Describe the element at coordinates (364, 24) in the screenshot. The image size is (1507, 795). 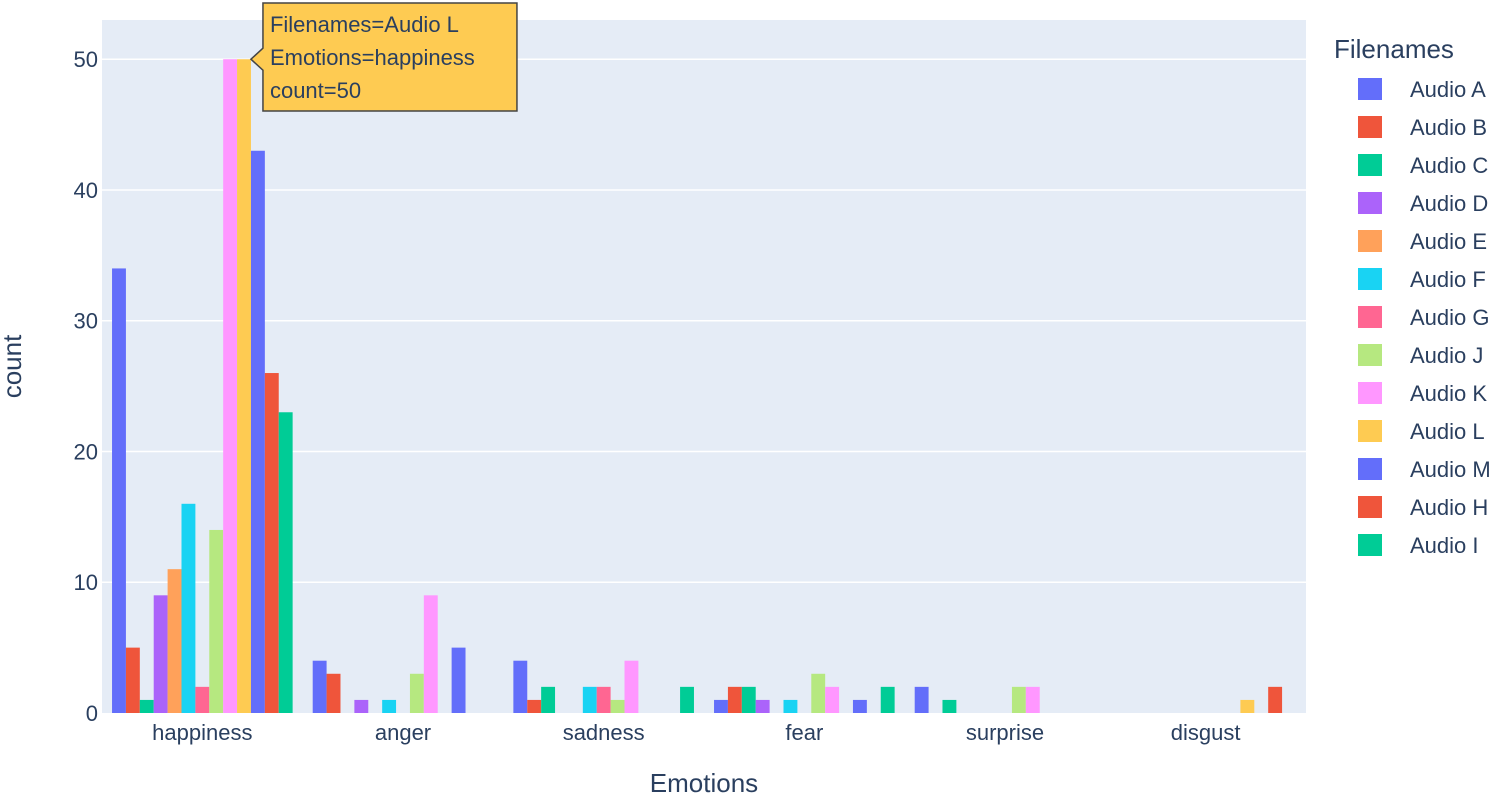
I see `tooltip-line: Filenames=Audio L` at that location.